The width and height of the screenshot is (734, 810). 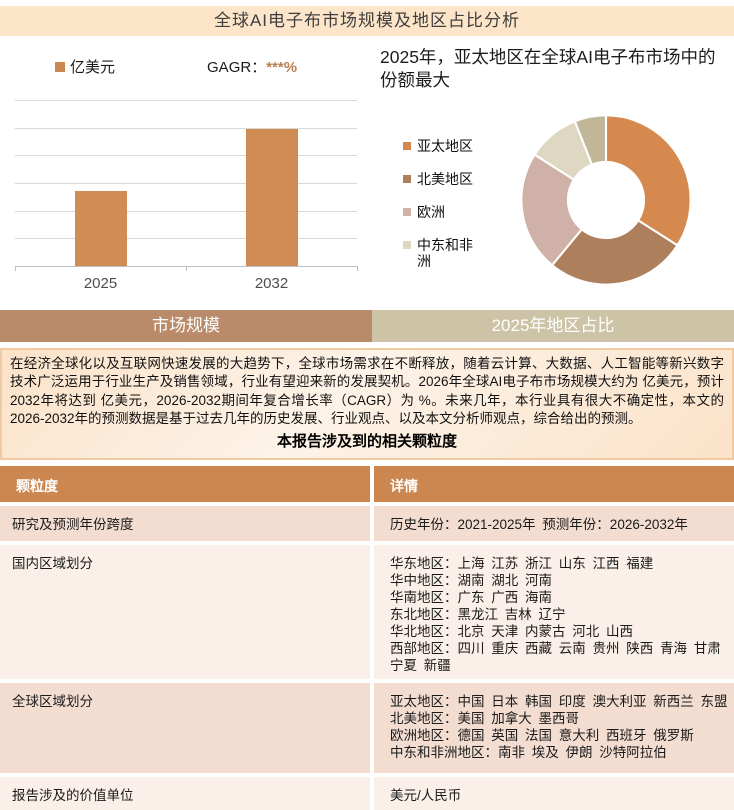 I want to click on donut-legend-item: 中东和非洲, so click(x=443, y=253).